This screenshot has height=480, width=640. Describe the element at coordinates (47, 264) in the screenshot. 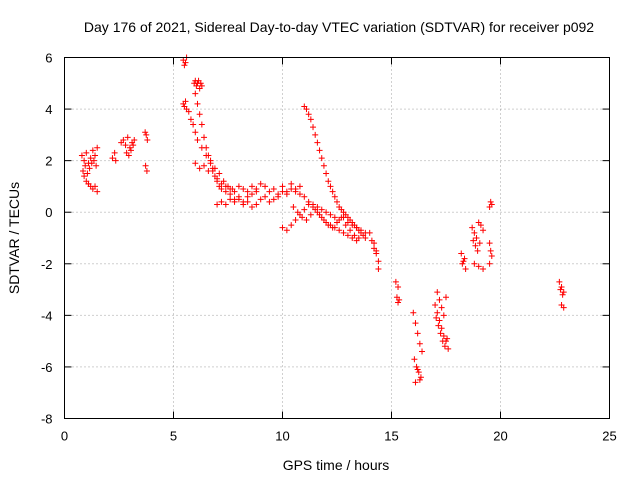

I see `y-tick-label: -2` at that location.